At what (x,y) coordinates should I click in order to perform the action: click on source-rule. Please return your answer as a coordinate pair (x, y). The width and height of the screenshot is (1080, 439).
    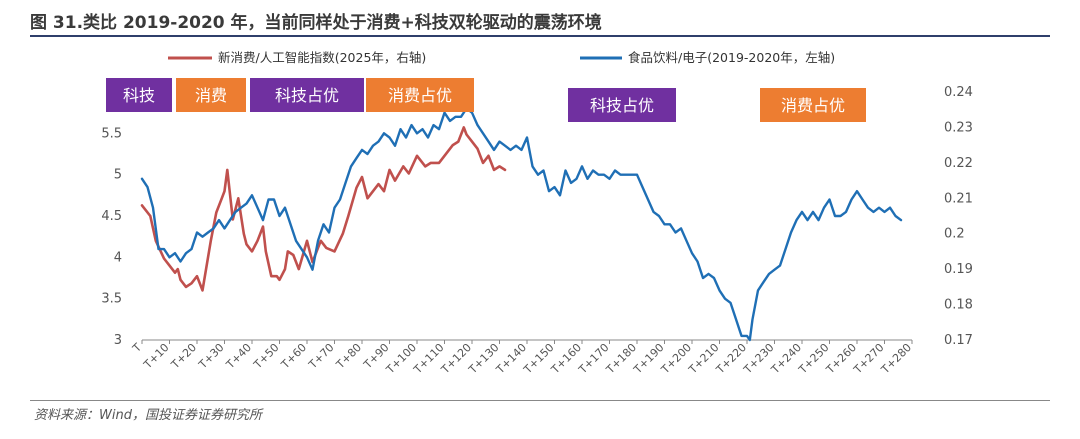
    Looking at the image, I should click on (540, 400).